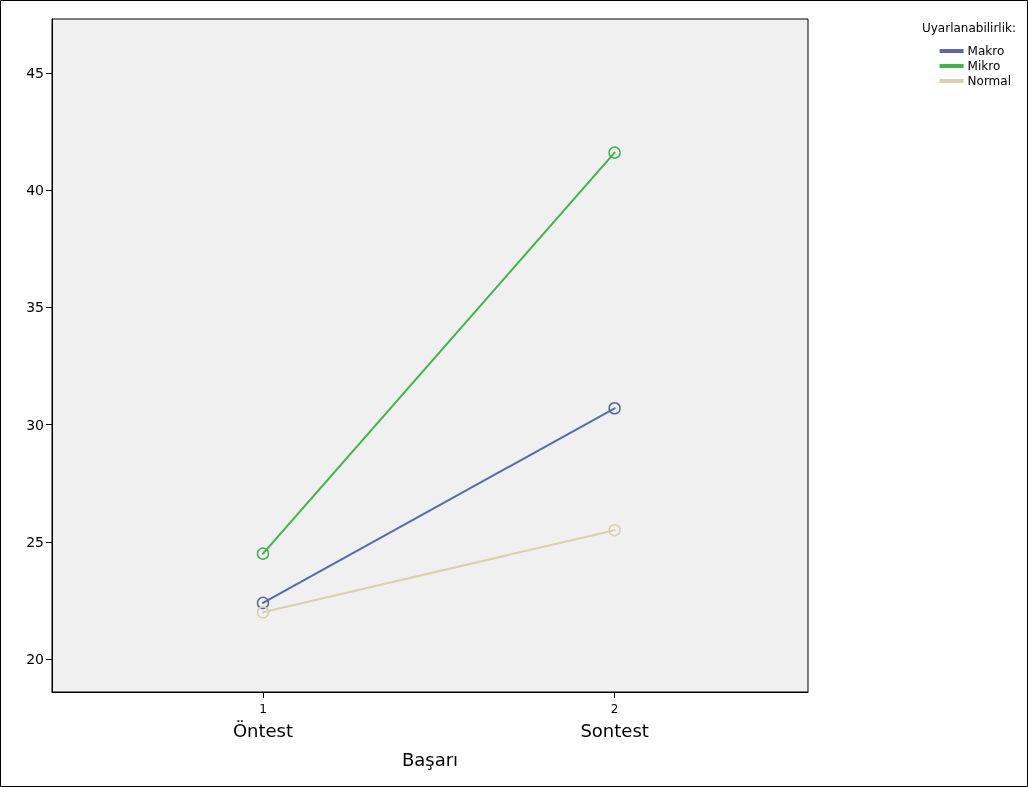  Describe the element at coordinates (986, 51) in the screenshot. I see `legend-label: Makro` at that location.